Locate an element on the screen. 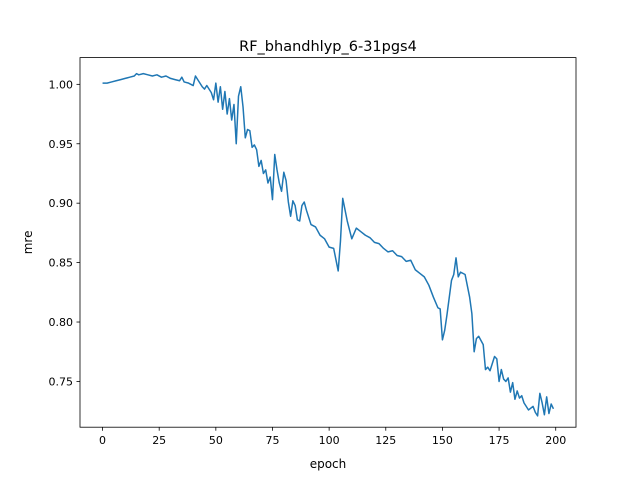  x-tick-label: 100 is located at coordinates (329, 440).